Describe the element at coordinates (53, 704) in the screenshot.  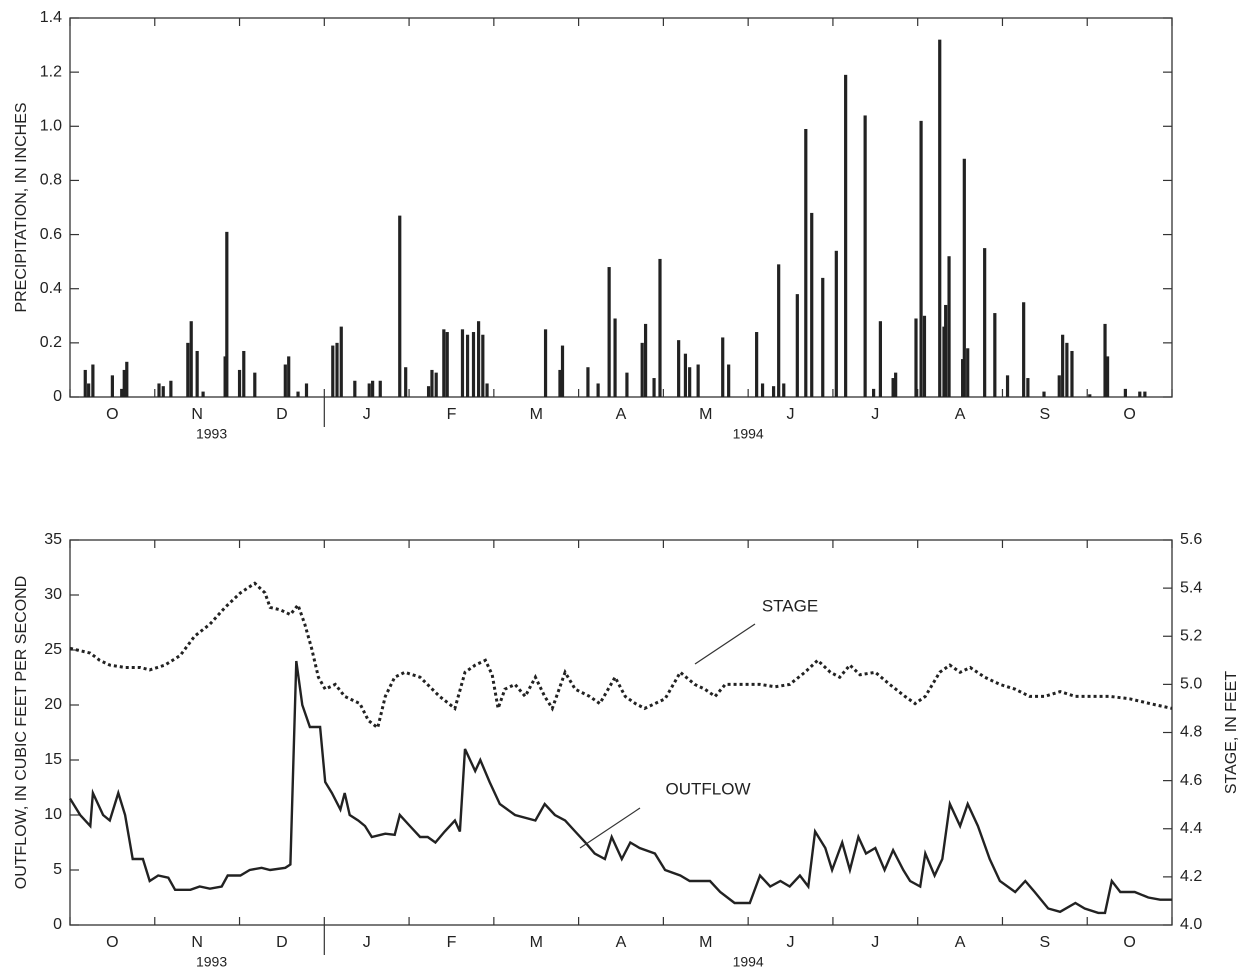
I see `y-tick-label: 20` at that location.